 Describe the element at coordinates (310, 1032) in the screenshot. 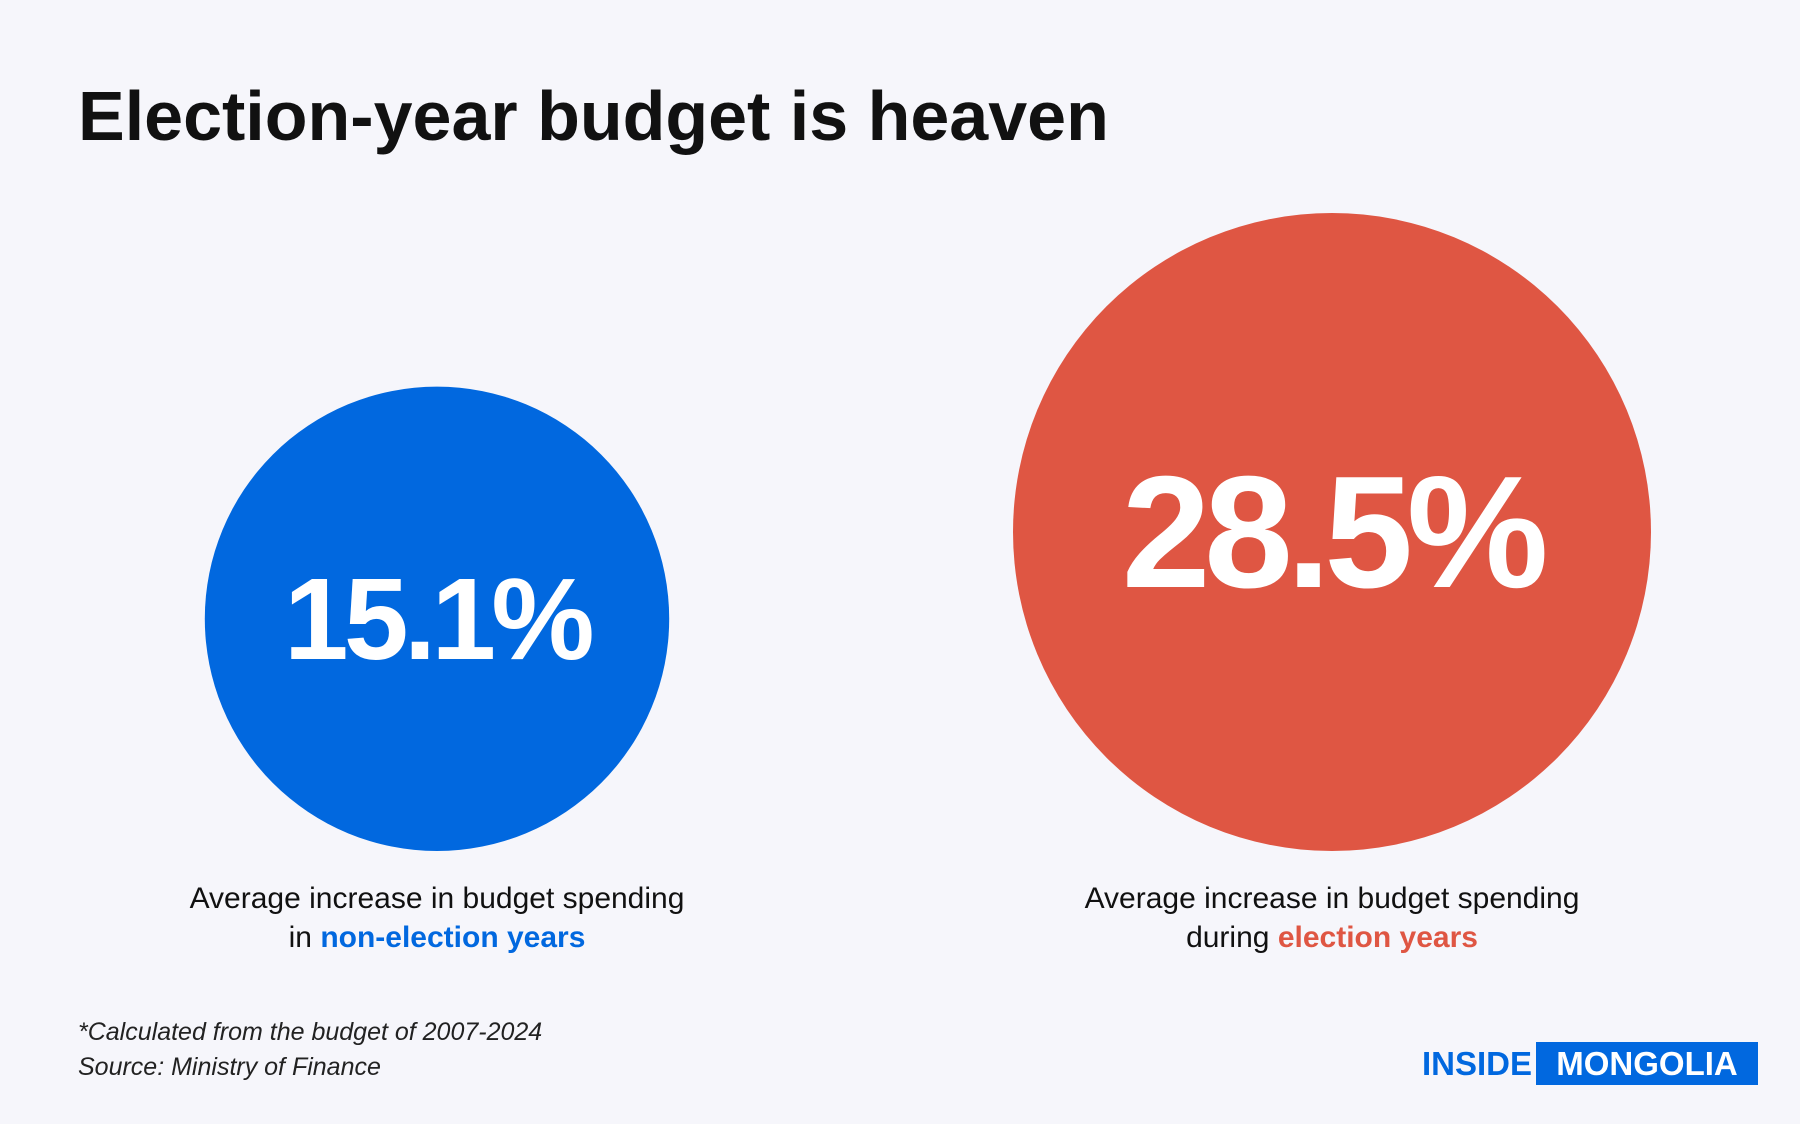

I see `footnote: *Calculated from the budget of 2007-2024` at that location.